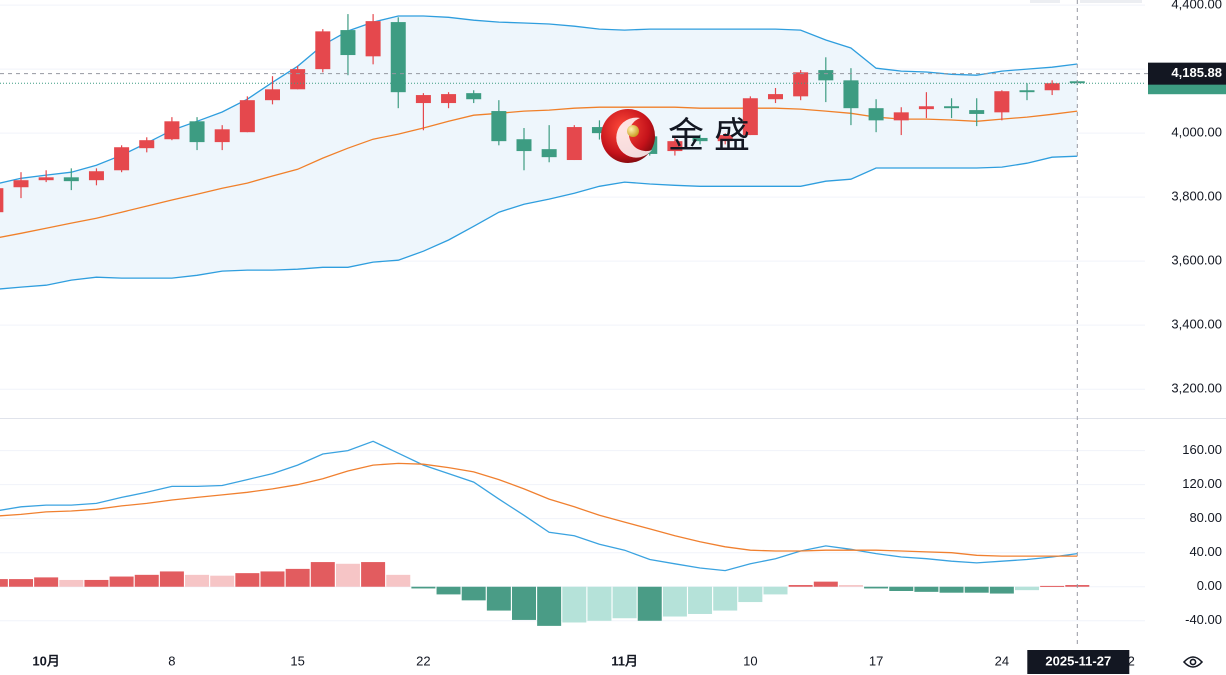 The width and height of the screenshot is (1226, 675). What do you see at coordinates (1196, 72) in the screenshot?
I see `crosshair-price-label: 4,185.88` at bounding box center [1196, 72].